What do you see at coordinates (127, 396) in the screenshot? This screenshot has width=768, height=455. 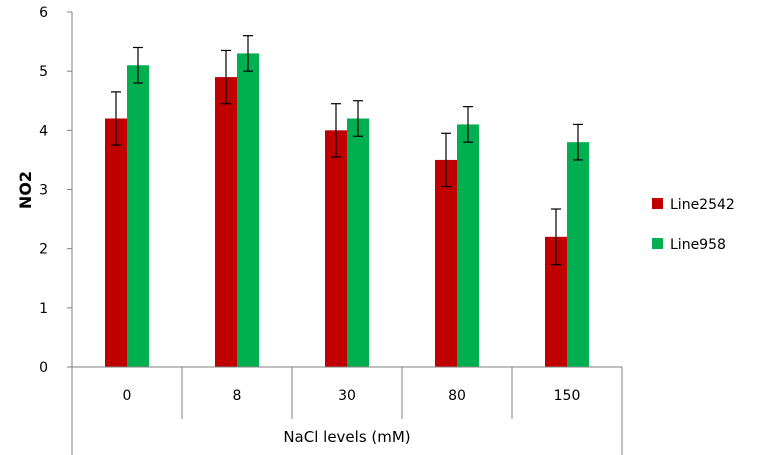 I see `x-tick-label: 0` at bounding box center [127, 396].